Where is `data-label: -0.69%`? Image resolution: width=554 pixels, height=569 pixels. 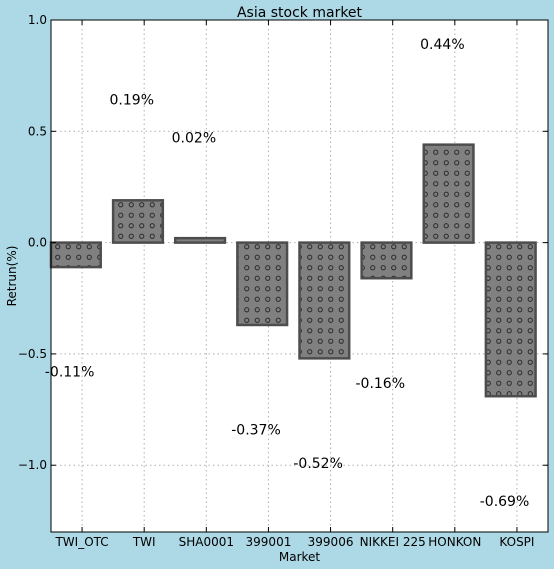
data-label: -0.69% is located at coordinates (505, 502).